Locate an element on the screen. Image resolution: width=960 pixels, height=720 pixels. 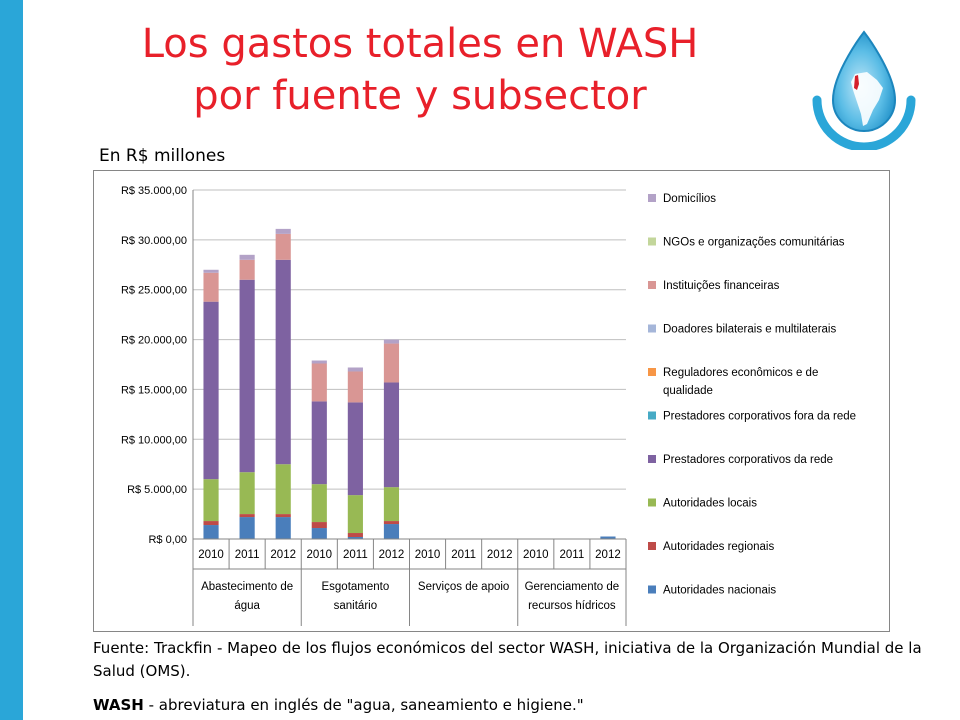
y-tick-label: R$ 20.000,00 is located at coordinates (154, 341).